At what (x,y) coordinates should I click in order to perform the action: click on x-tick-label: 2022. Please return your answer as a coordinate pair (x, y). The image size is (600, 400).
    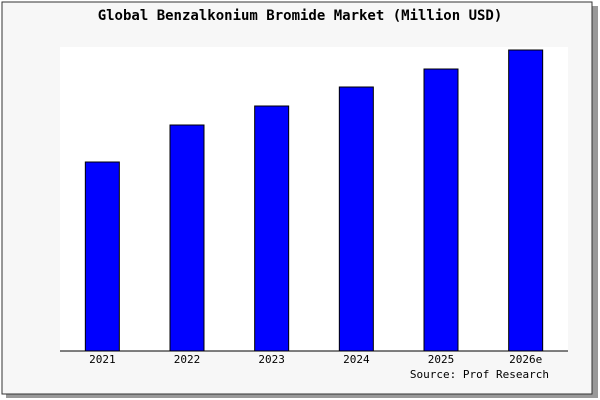
    Looking at the image, I should click on (187, 359).